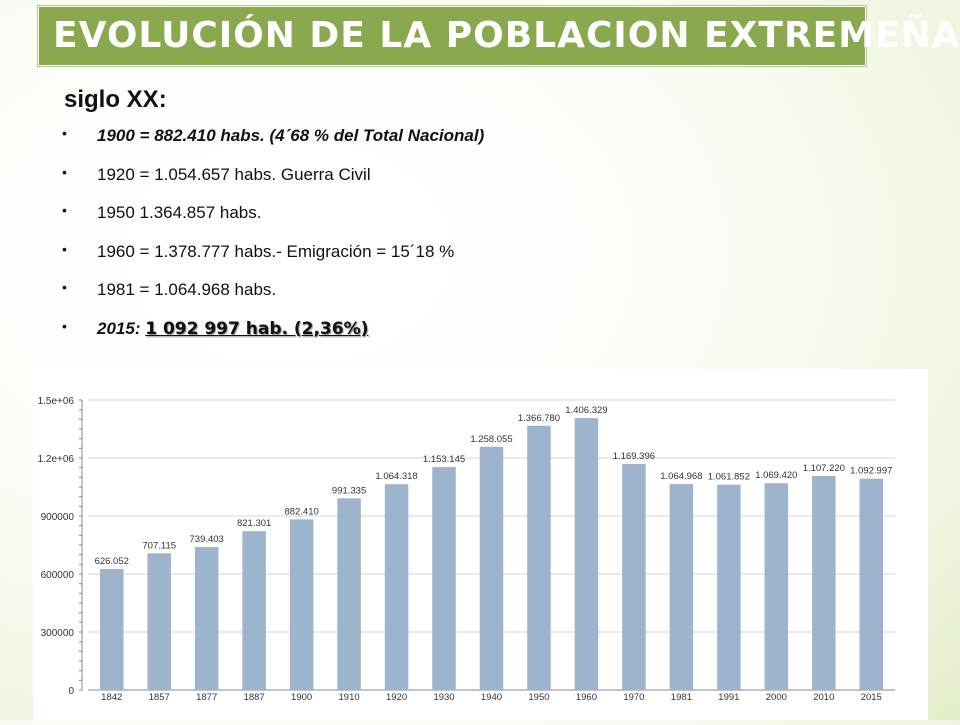 The image size is (960, 725). I want to click on y-tick-label: 1.2e+06, so click(56, 459).